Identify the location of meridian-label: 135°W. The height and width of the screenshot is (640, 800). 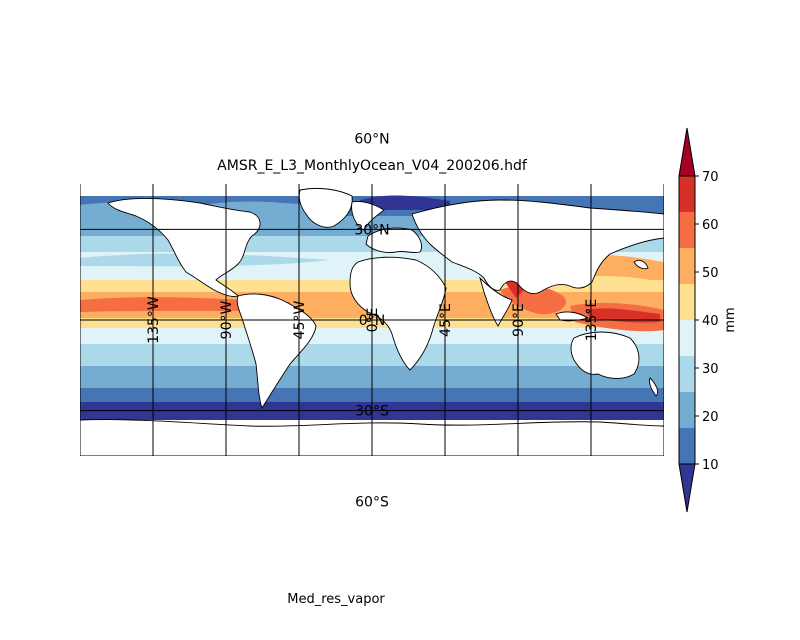
(154, 320).